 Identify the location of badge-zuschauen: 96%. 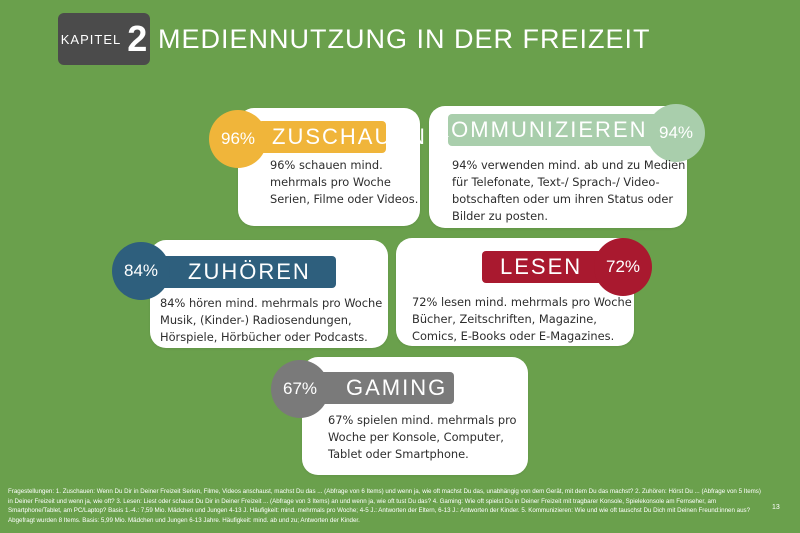
(238, 139).